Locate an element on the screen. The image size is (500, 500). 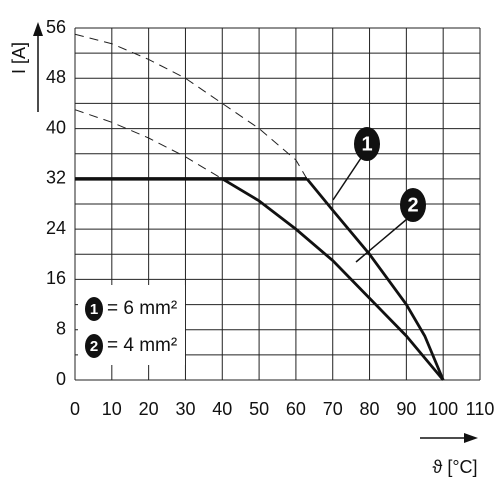
callout-label: 2 is located at coordinates (412, 205).